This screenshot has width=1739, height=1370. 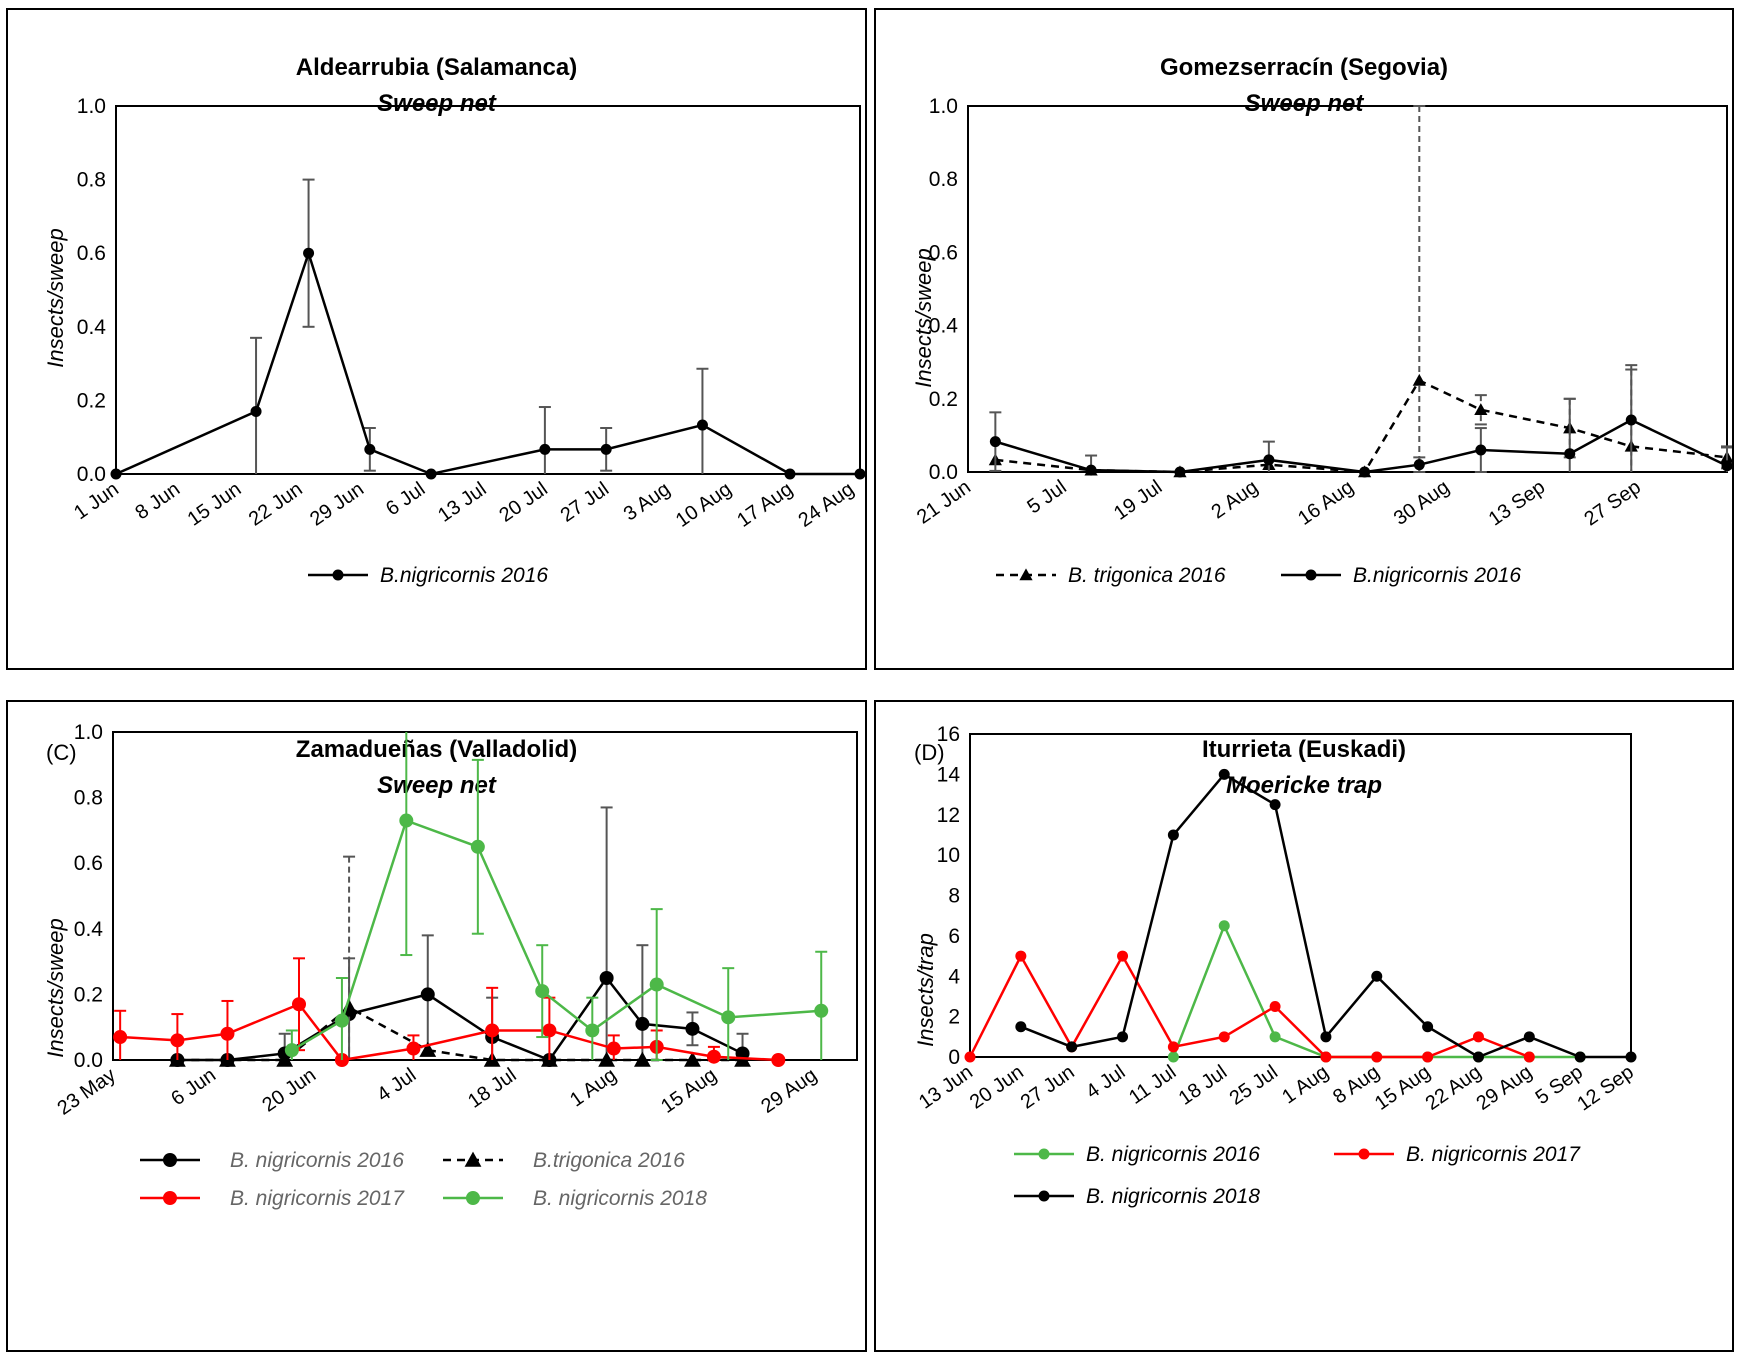 What do you see at coordinates (789, 1091) in the screenshot?
I see `x-tick-label: 29 Aug` at bounding box center [789, 1091].